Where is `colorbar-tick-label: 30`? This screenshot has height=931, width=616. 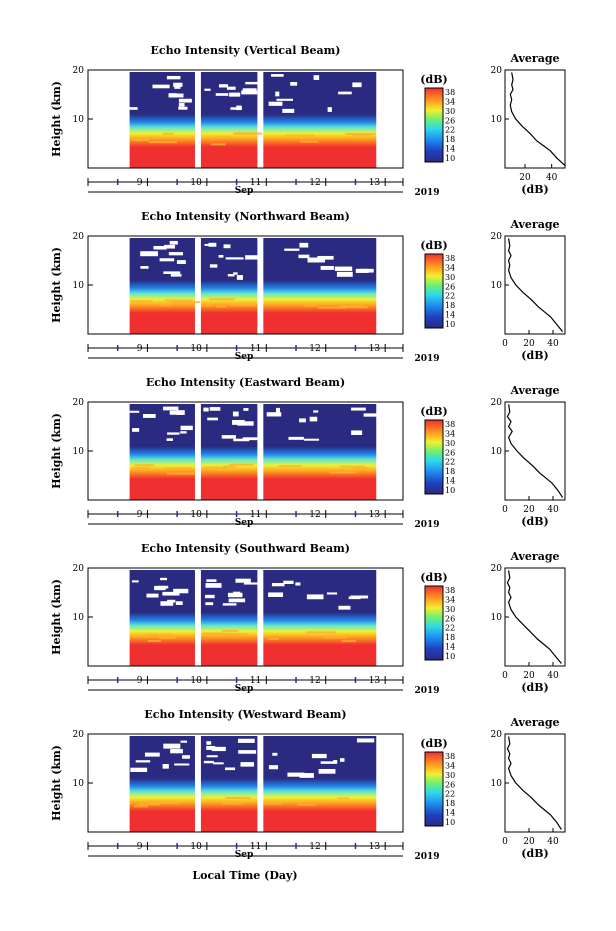 colorbar-tick-label: 30 is located at coordinates (450, 443).